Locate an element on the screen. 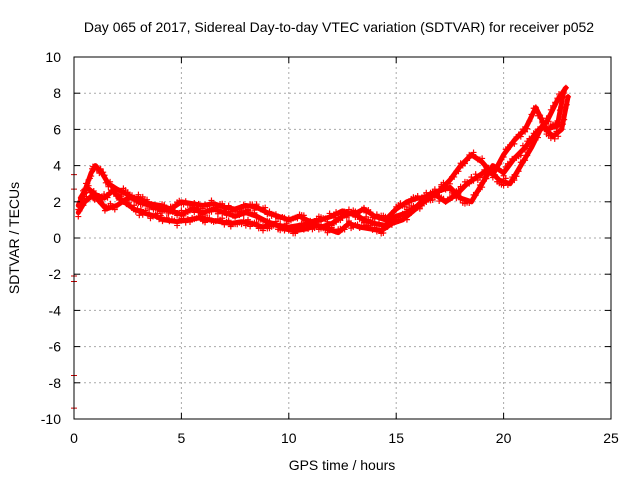 This screenshot has width=640, height=480. y-tick-label: 4 is located at coordinates (57, 166).